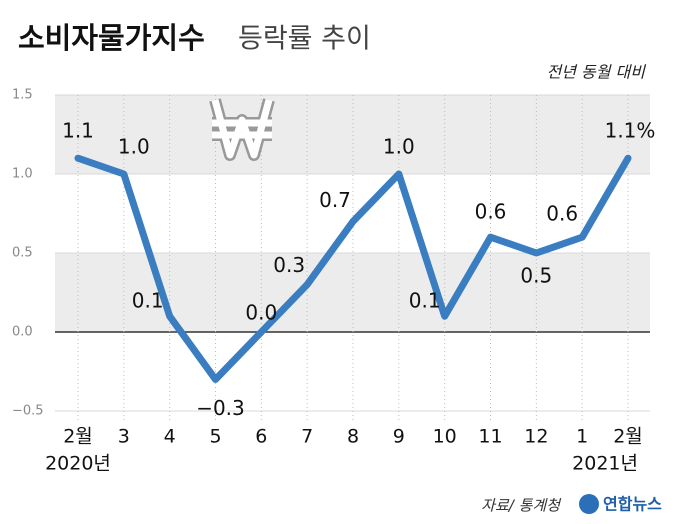  Describe the element at coordinates (28, 411) in the screenshot. I see `y-tick-label: −0.5` at that location.